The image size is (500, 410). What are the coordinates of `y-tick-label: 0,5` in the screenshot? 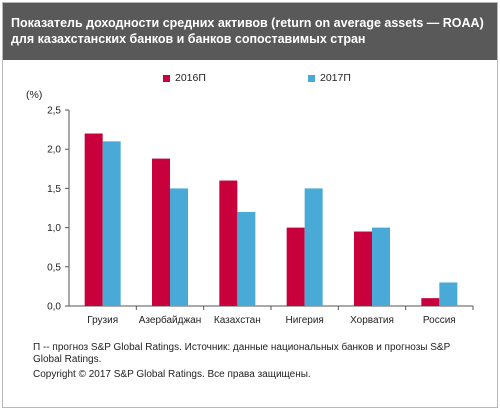 It's located at (54, 267).